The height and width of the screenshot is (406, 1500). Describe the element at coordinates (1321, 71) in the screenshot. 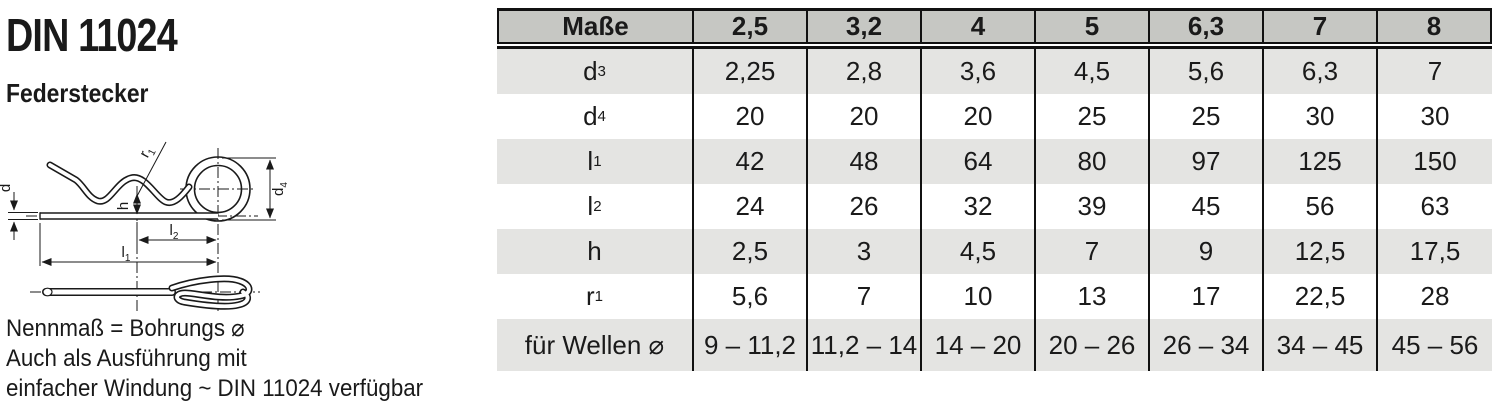

I see `value-cell: 6,3` at that location.